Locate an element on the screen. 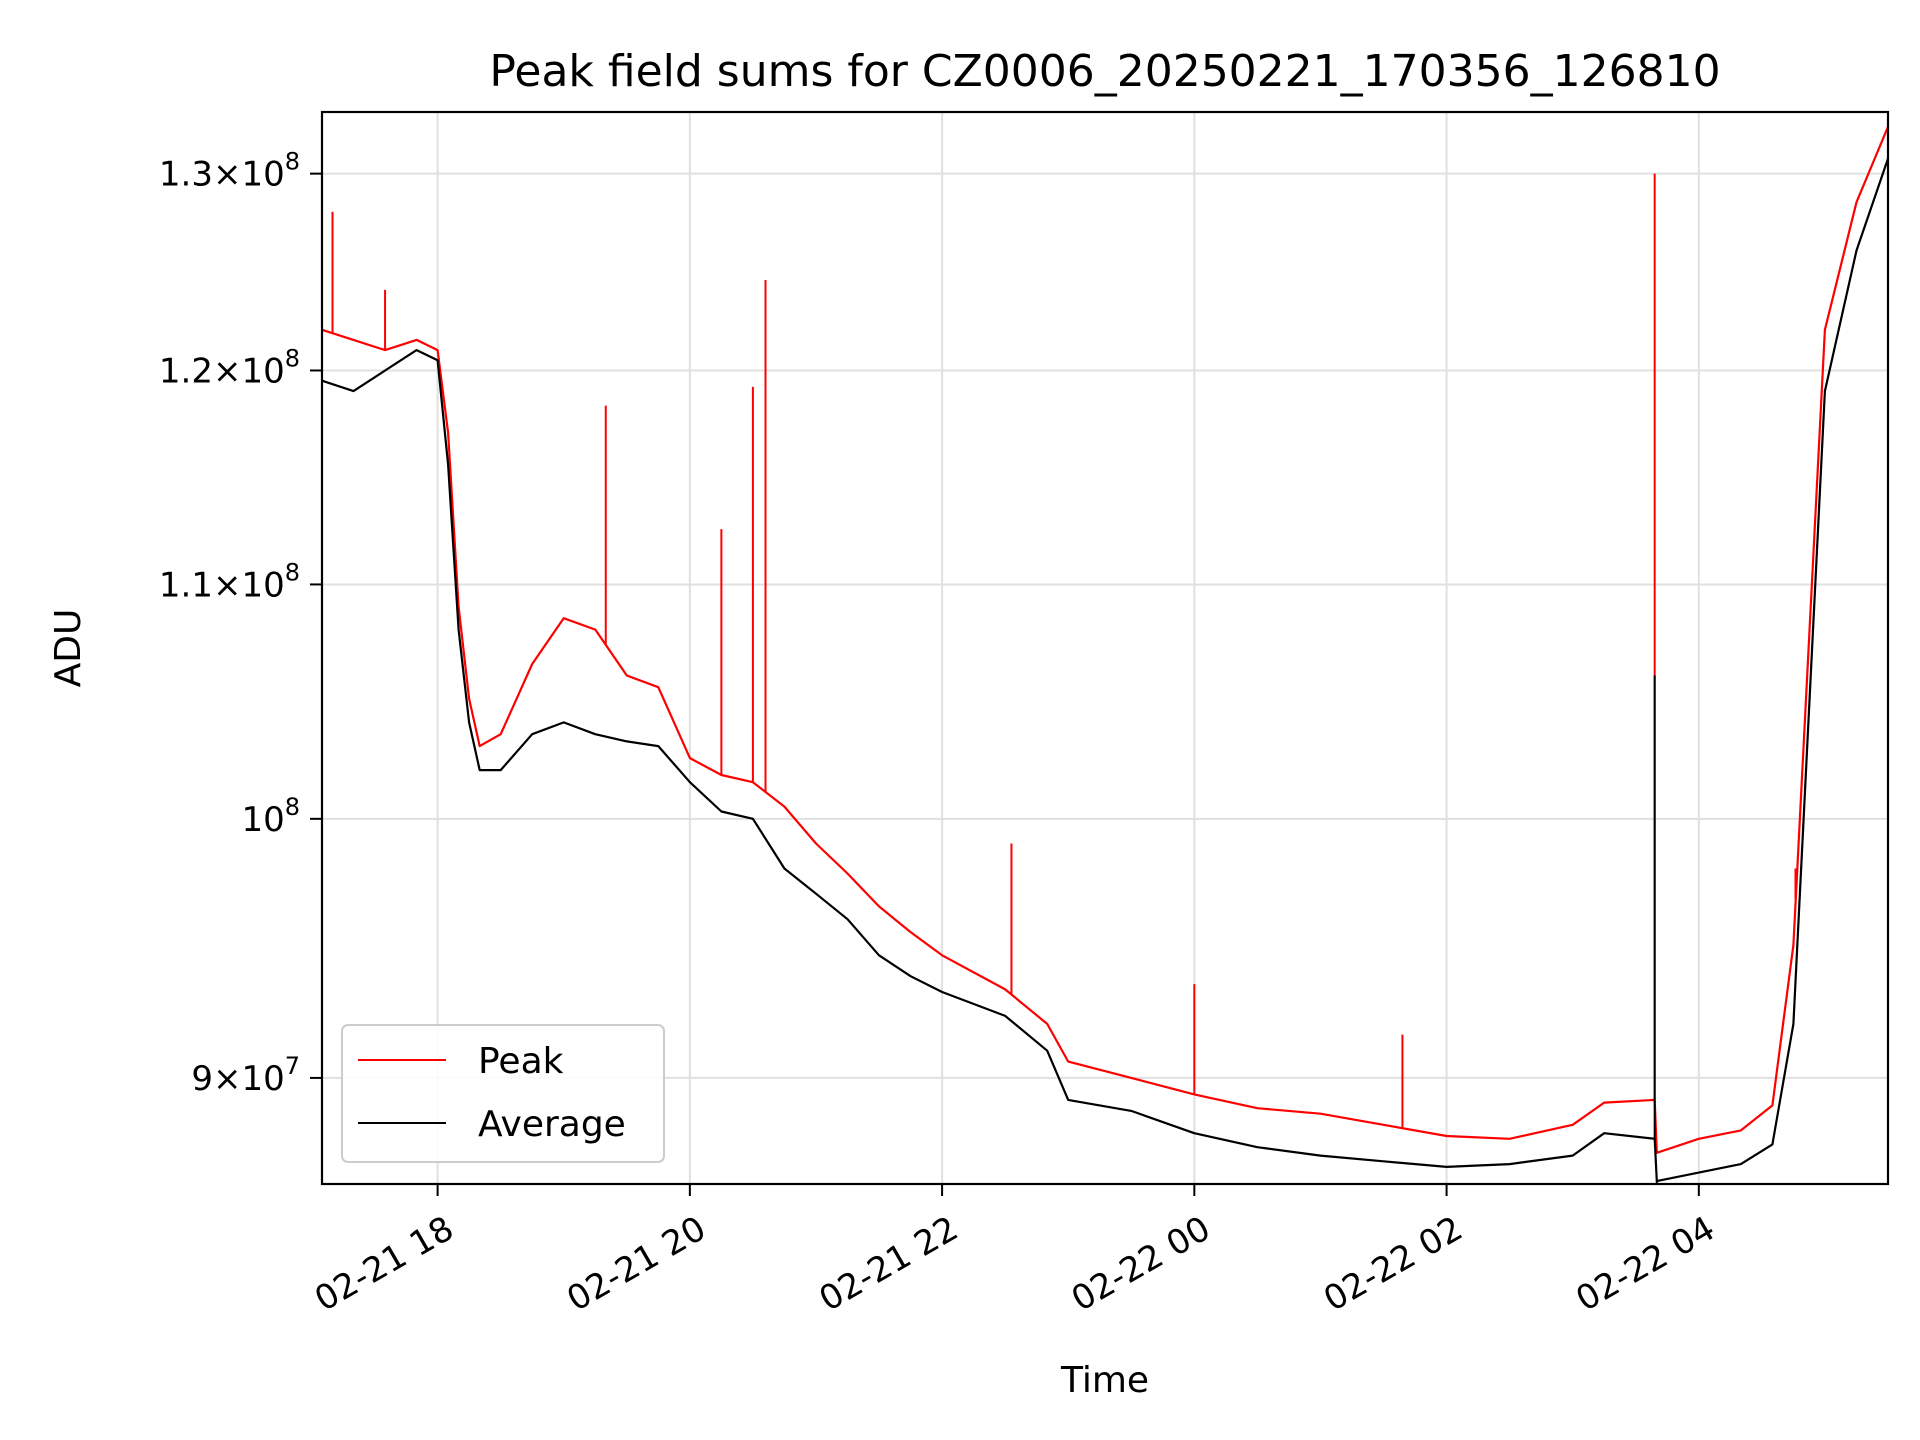  x-axis-label: Time is located at coordinates (1104, 1380).